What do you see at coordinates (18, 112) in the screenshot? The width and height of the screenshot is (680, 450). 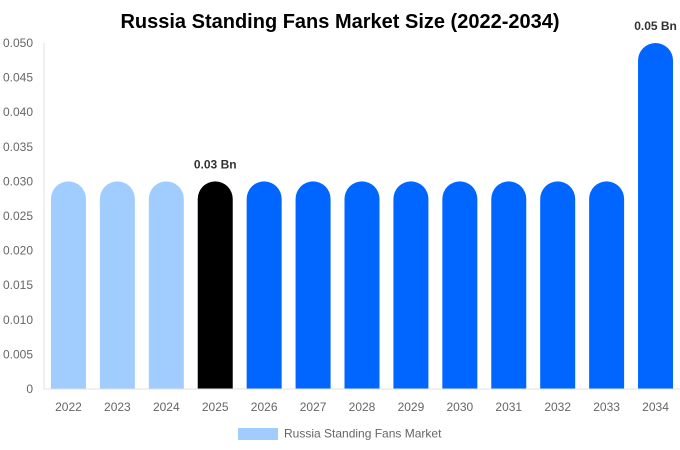 I see `y-tick-label: 0.040` at bounding box center [18, 112].